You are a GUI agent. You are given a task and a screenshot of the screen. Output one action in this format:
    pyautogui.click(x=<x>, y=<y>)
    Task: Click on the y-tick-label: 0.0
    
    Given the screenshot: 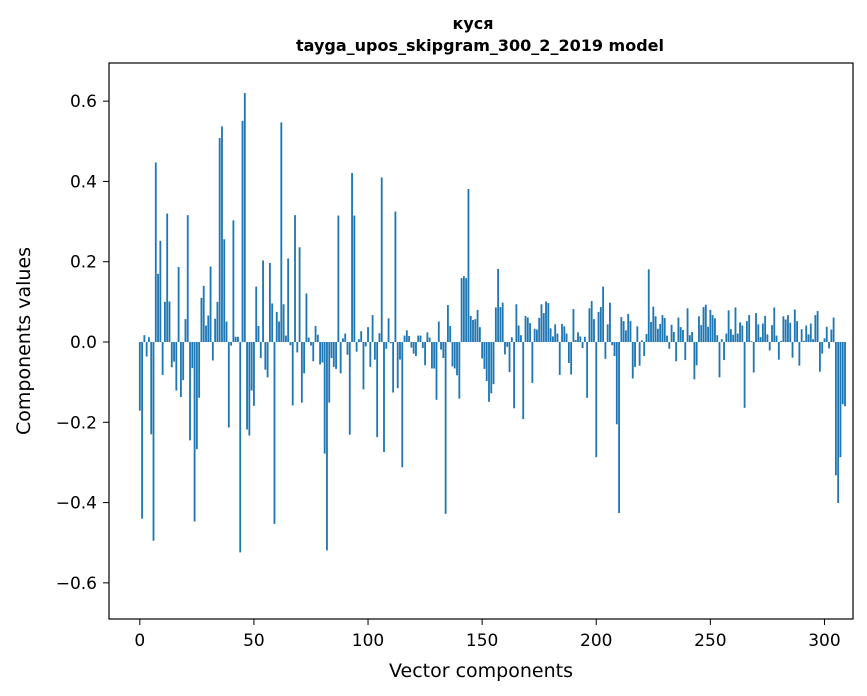 What is the action you would take?
    pyautogui.click(x=83, y=343)
    